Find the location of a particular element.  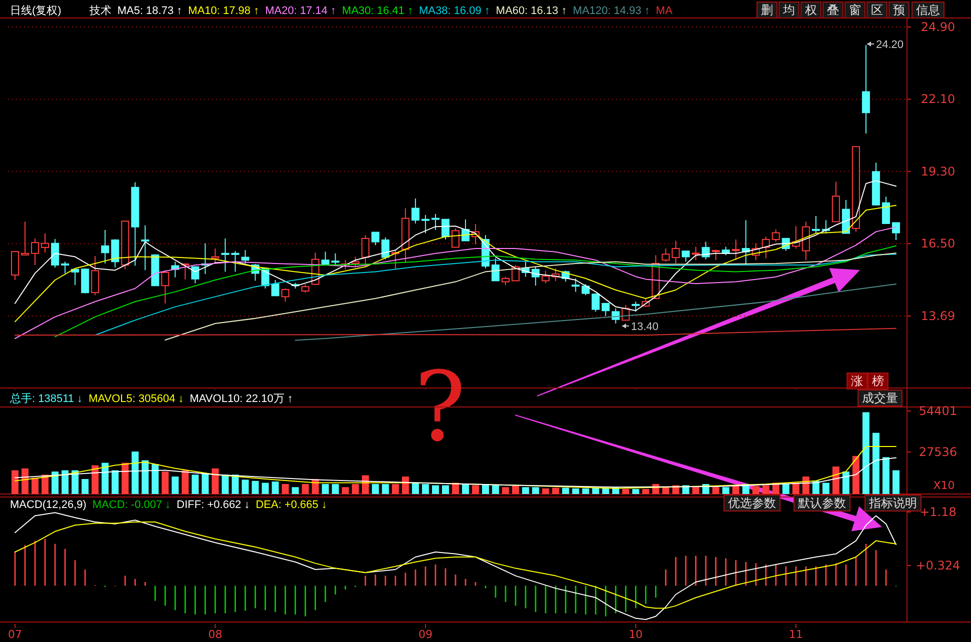

y-tick-label: 27536 is located at coordinates (938, 451).